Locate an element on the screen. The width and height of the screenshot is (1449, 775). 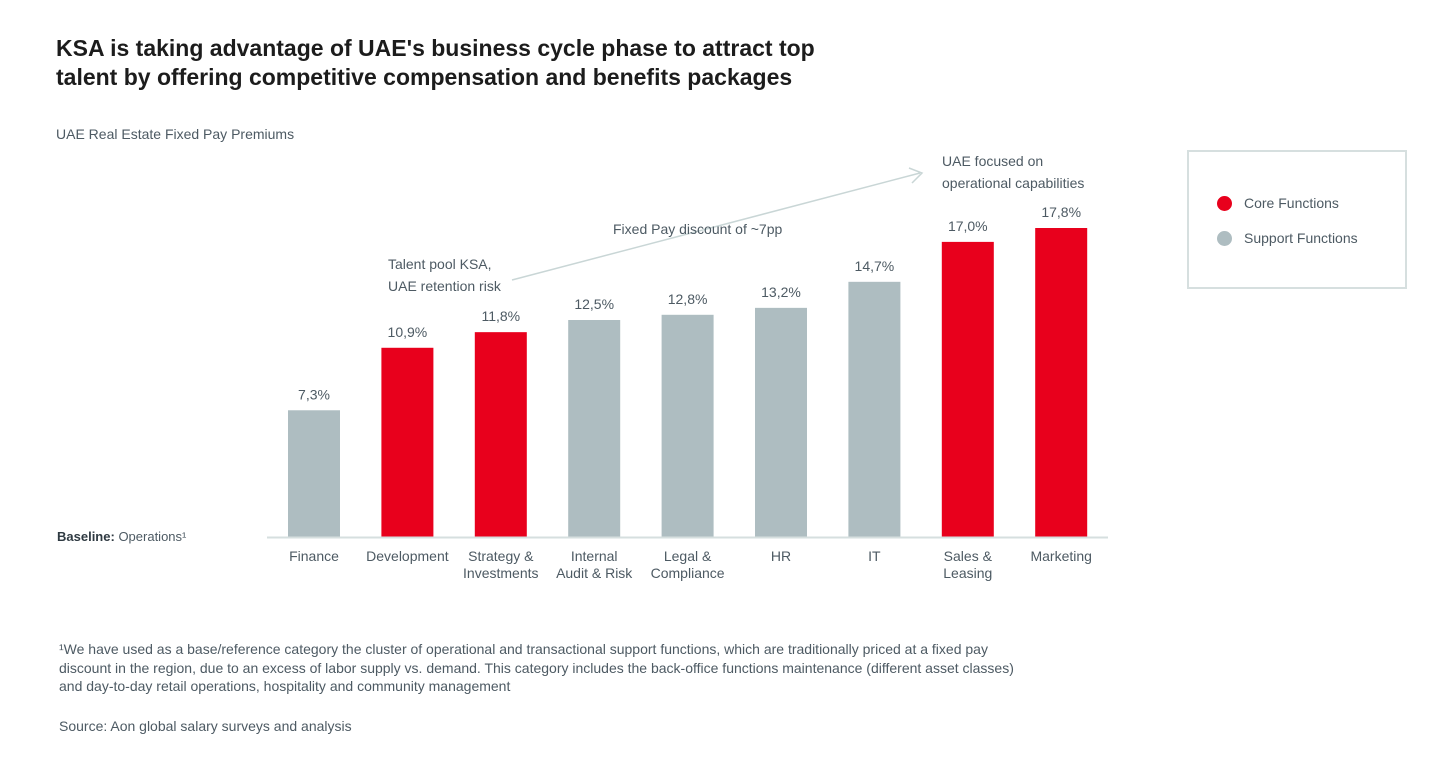
value-label-6: 13,2% is located at coordinates (781, 292).